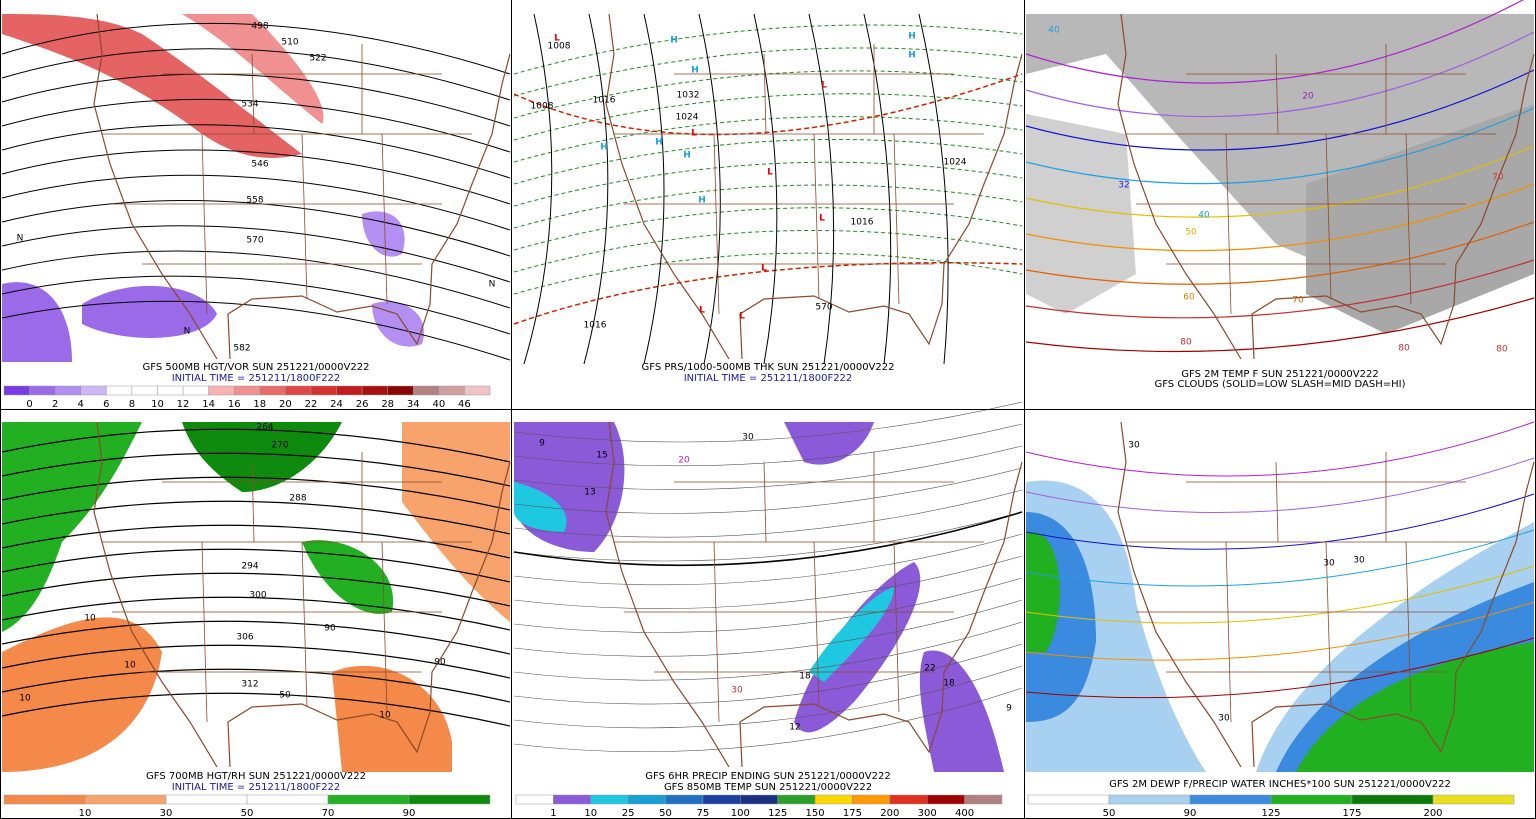 This screenshot has height=819, width=1536. Describe the element at coordinates (132, 404) in the screenshot. I see `colorbar-label: 8` at that location.